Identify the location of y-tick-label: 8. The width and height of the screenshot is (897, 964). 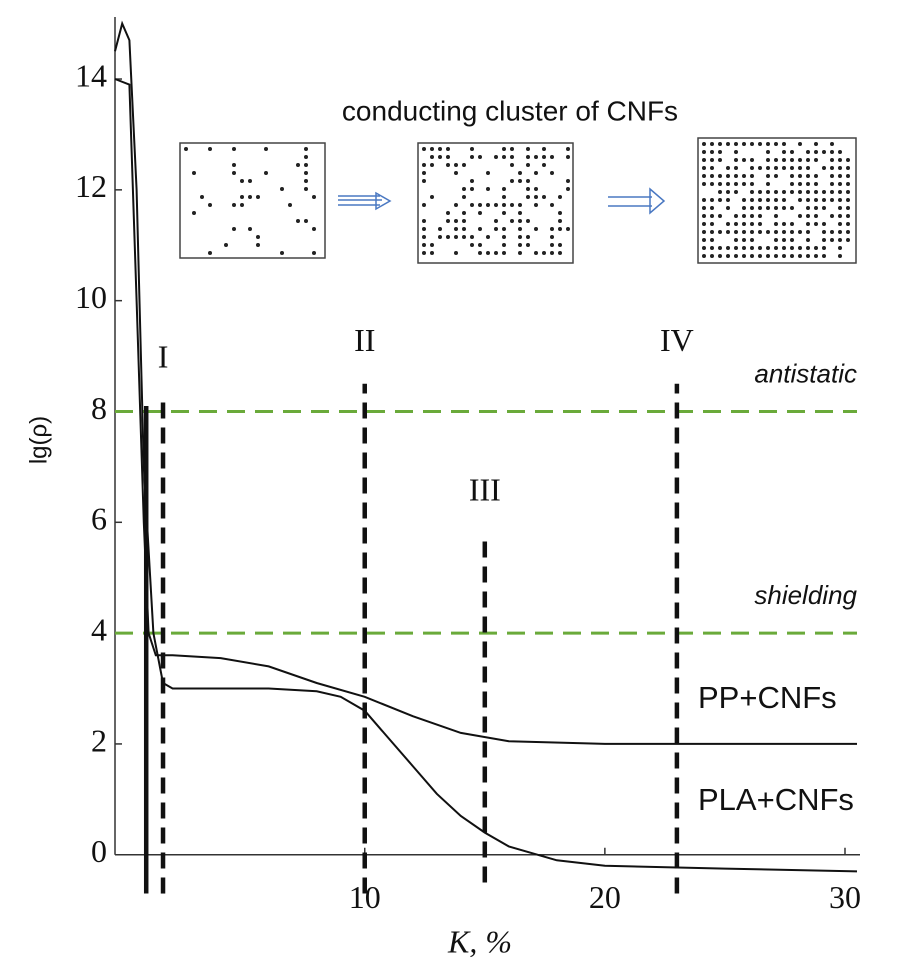
(99, 408).